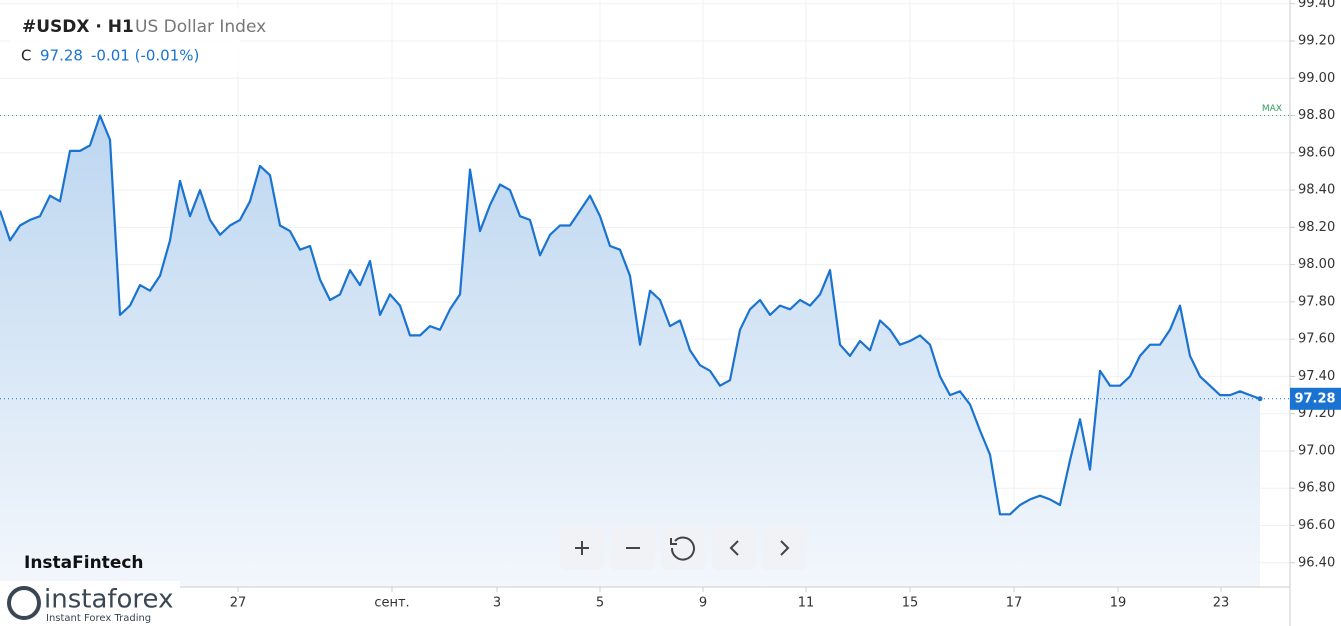 Image resolution: width=1341 pixels, height=626 pixels. What do you see at coordinates (125, 40) in the screenshot?
I see `legend-background` at bounding box center [125, 40].